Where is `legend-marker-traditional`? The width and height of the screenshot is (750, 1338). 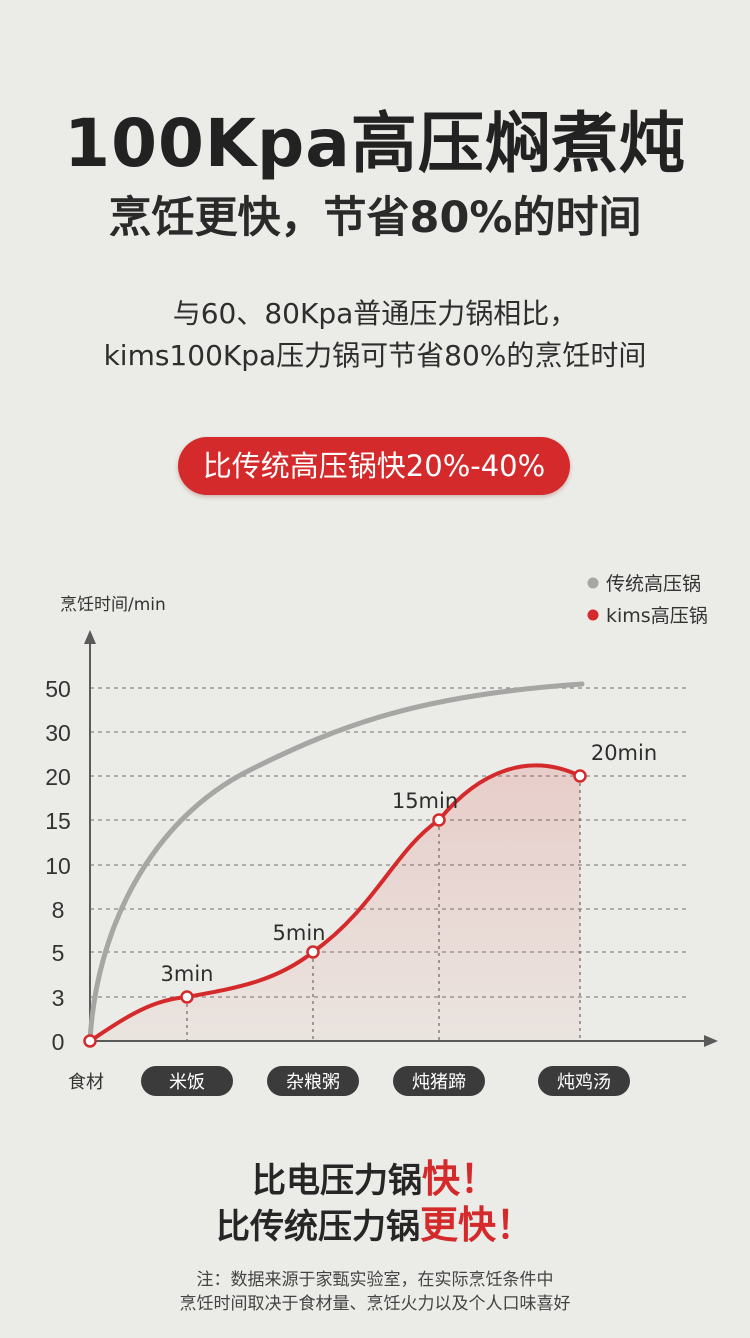 legend-marker-traditional is located at coordinates (593, 583).